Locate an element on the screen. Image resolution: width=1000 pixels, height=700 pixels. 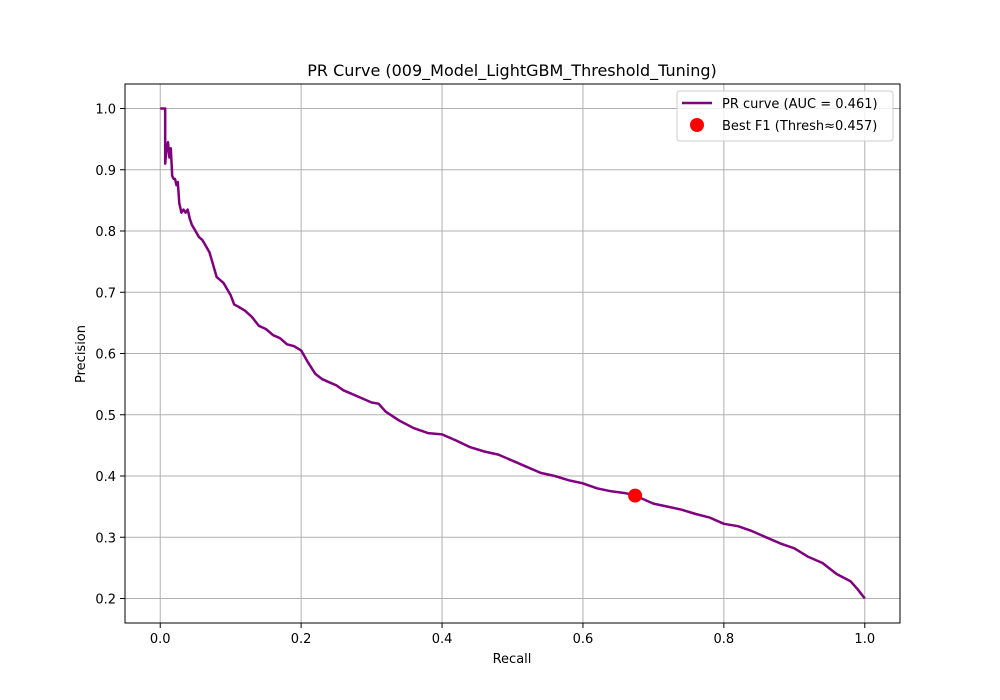
legend-entry-pr-curve: PR curve (AUC = 0.461) is located at coordinates (800, 104).